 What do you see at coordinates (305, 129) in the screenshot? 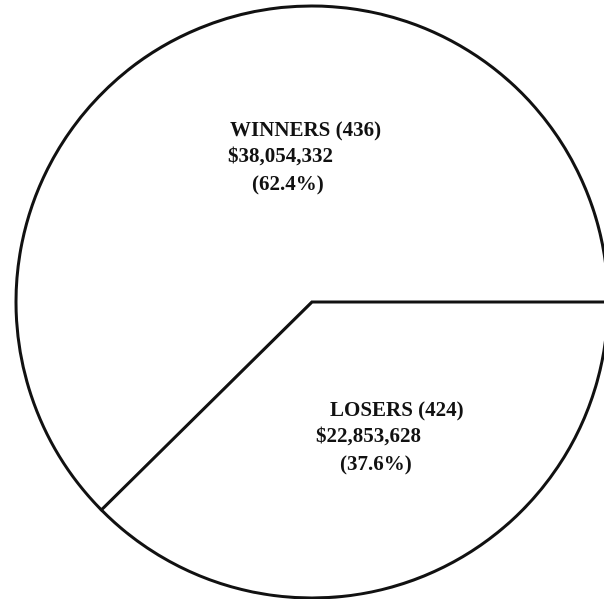
I see `slice-label: WINNERS (436)` at bounding box center [305, 129].